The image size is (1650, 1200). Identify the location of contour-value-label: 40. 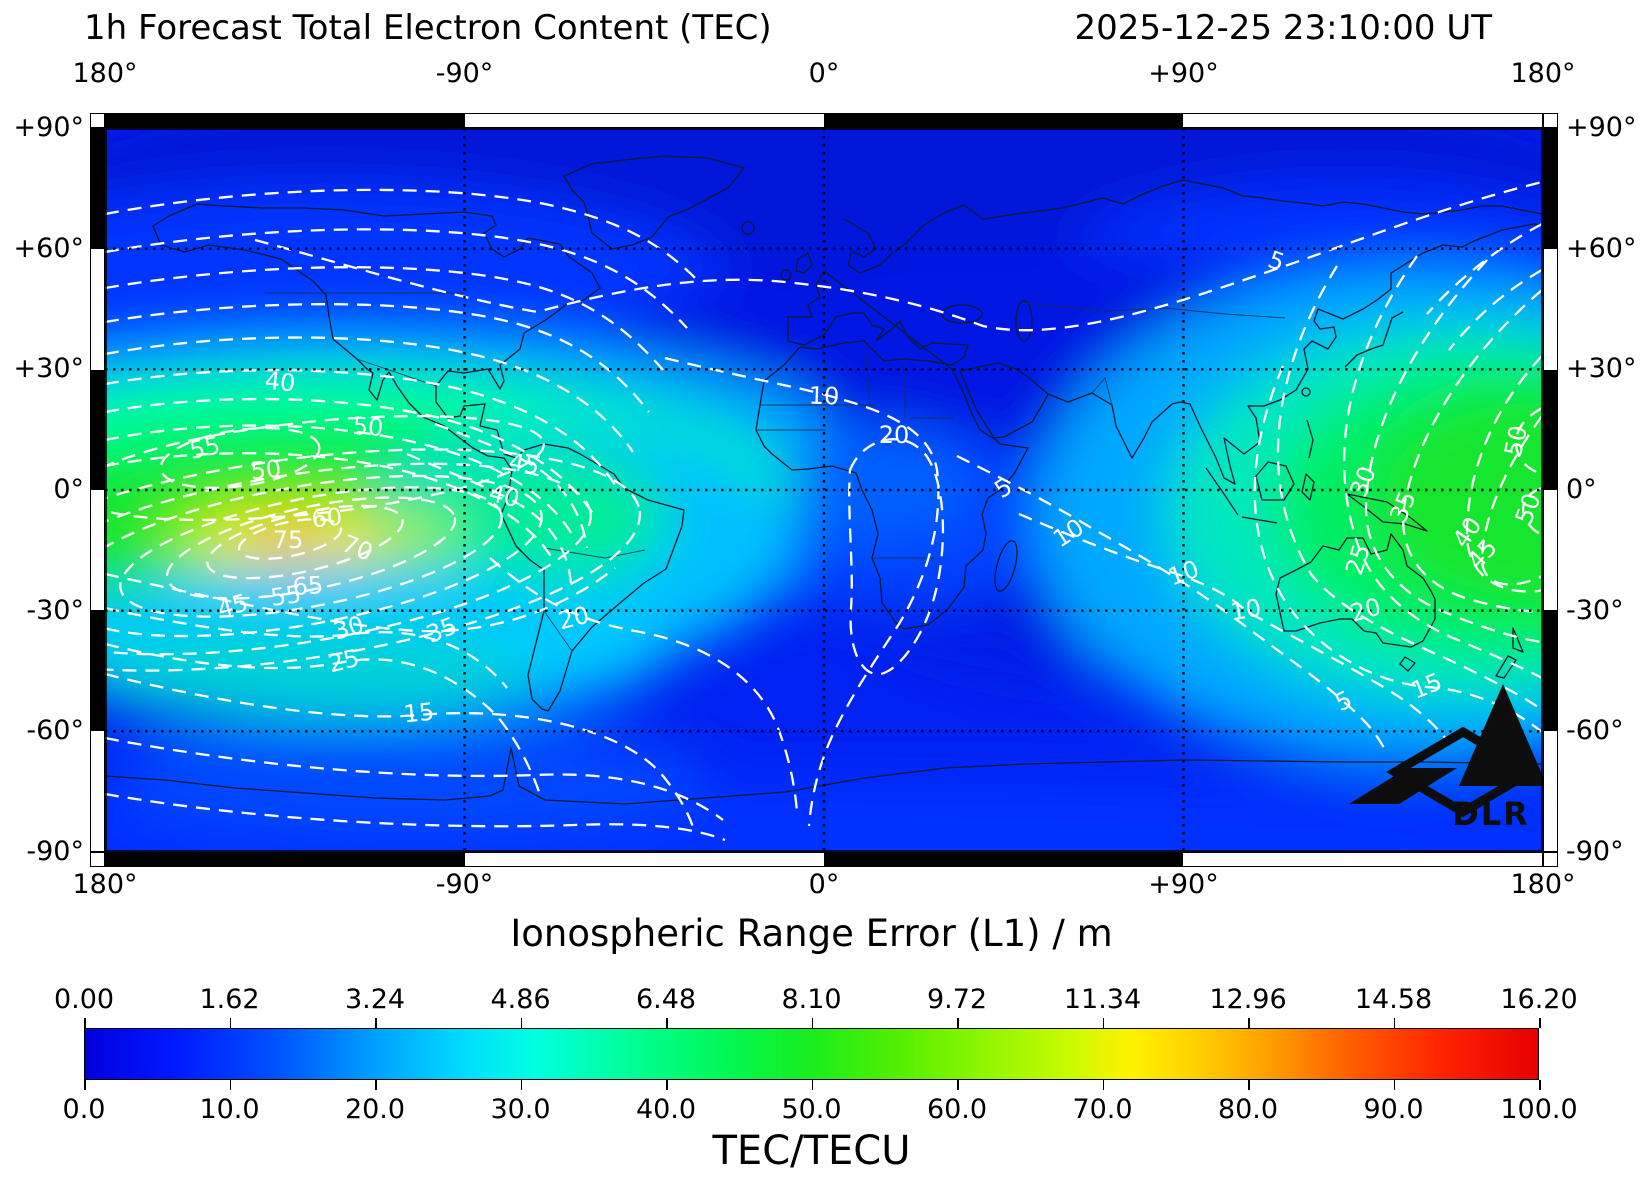
(279, 381).